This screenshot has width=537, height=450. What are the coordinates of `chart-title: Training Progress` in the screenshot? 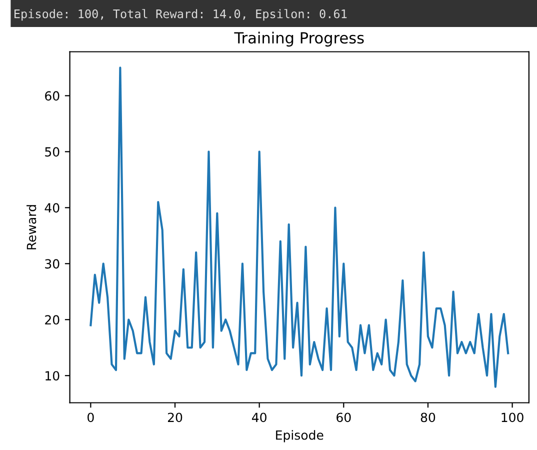 It's located at (299, 39).